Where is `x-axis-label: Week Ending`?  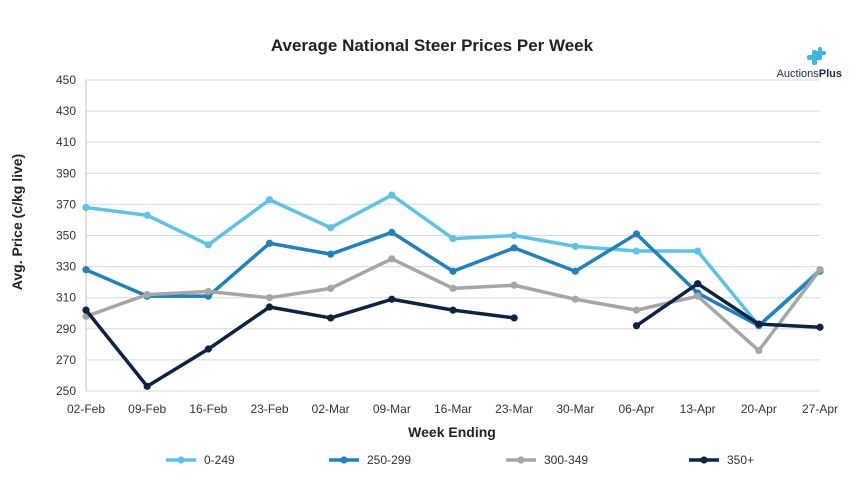
x-axis-label: Week Ending is located at coordinates (452, 432).